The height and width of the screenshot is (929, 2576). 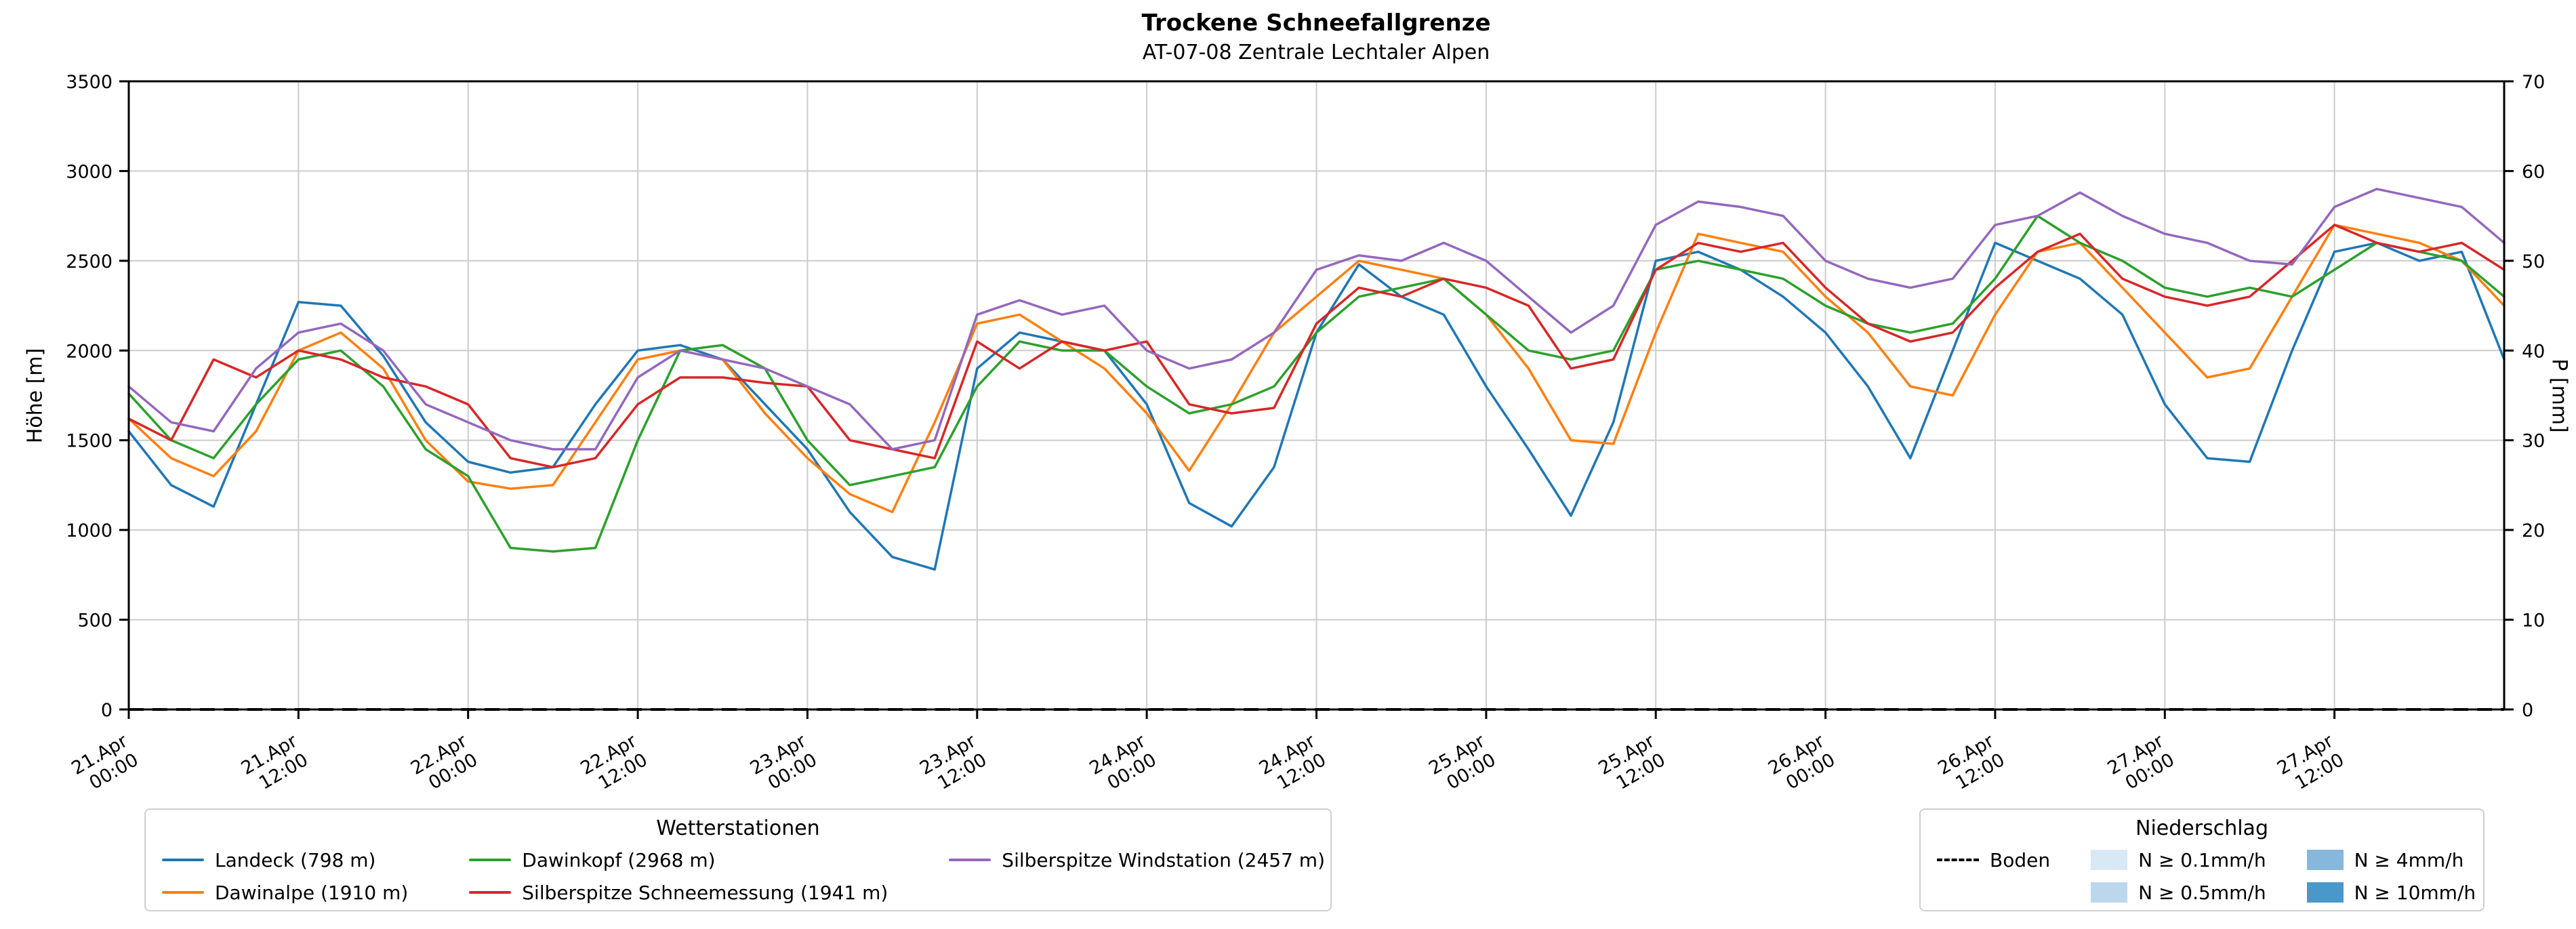 I want to click on svg-text: 30, so click(x=2533, y=441).